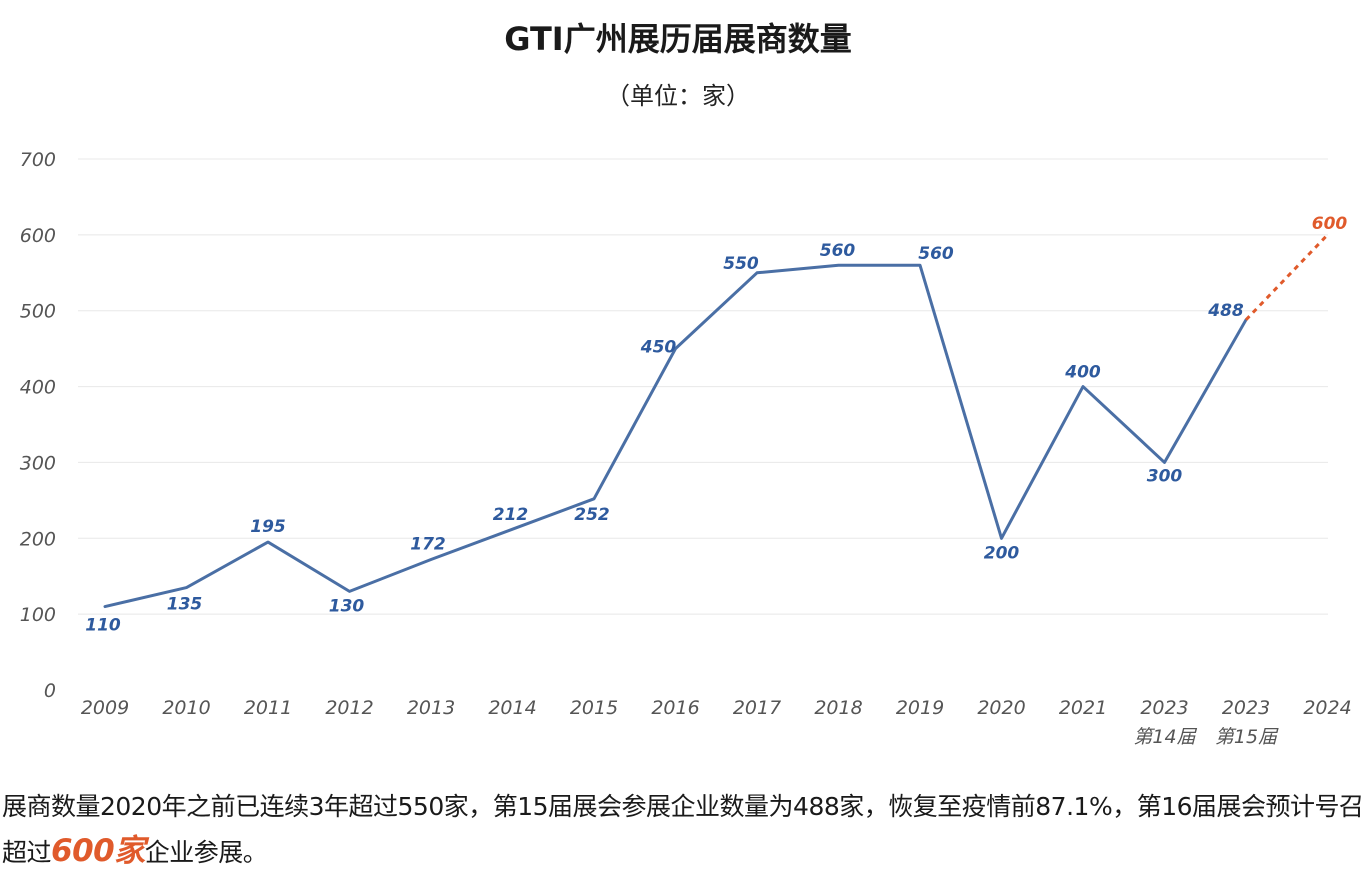 This screenshot has height=888, width=1368. Describe the element at coordinates (1330, 224) in the screenshot. I see `forecast-data-label: 600` at that location.